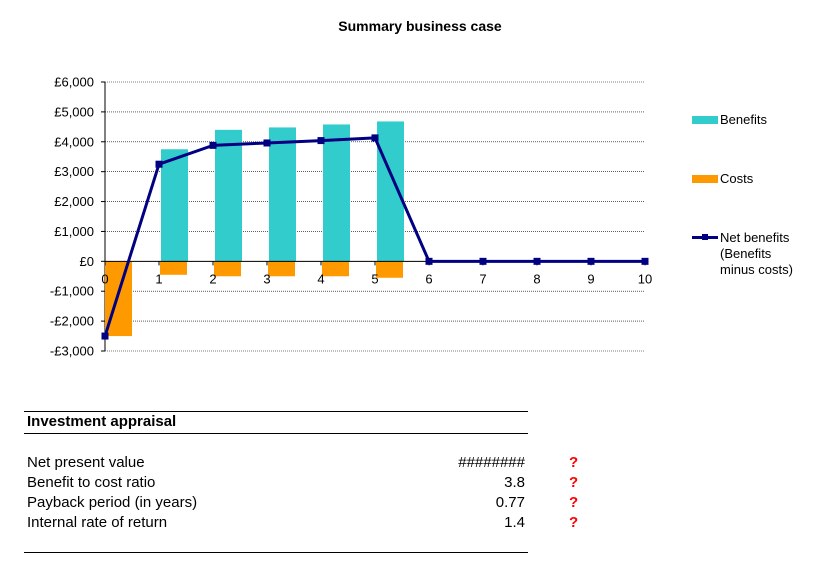 This screenshot has height=565, width=836. Describe the element at coordinates (307, 464) in the screenshot. I see `metric-row-npv: Net present value ######## ?` at that location.